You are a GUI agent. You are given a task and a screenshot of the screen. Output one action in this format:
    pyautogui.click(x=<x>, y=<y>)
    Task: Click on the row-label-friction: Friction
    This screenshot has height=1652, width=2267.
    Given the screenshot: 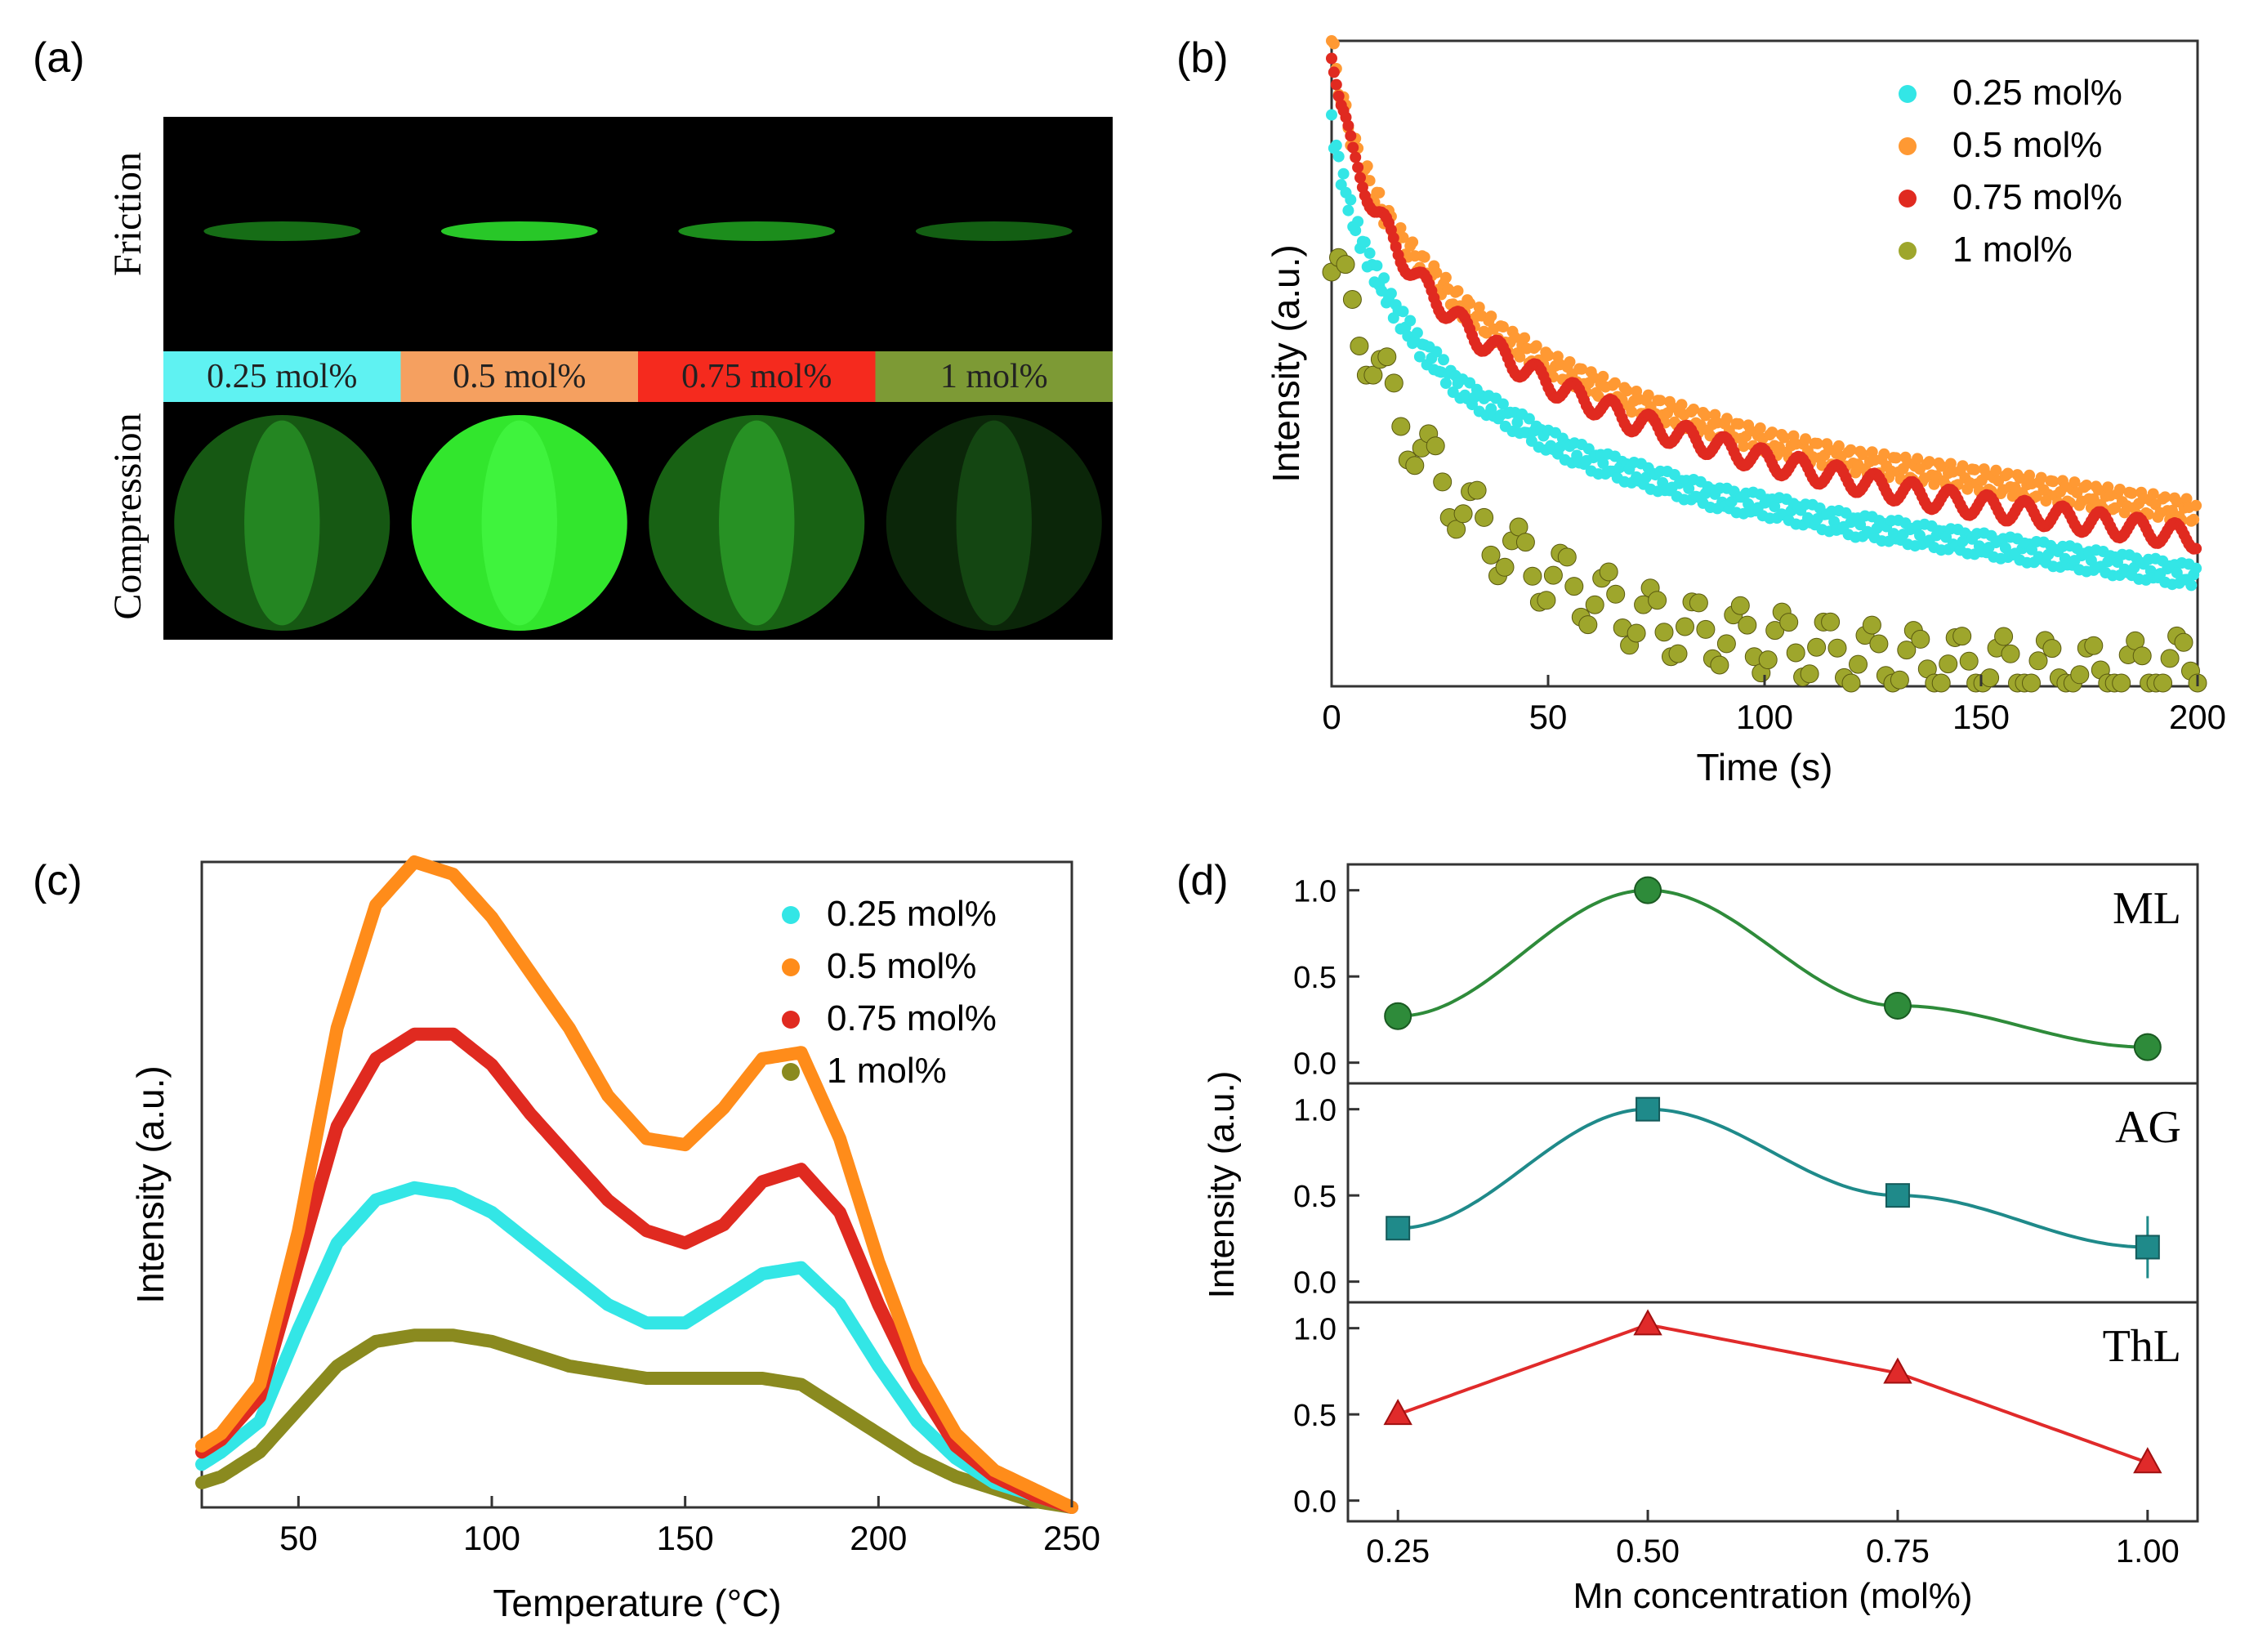 What is the action you would take?
    pyautogui.click(x=128, y=214)
    